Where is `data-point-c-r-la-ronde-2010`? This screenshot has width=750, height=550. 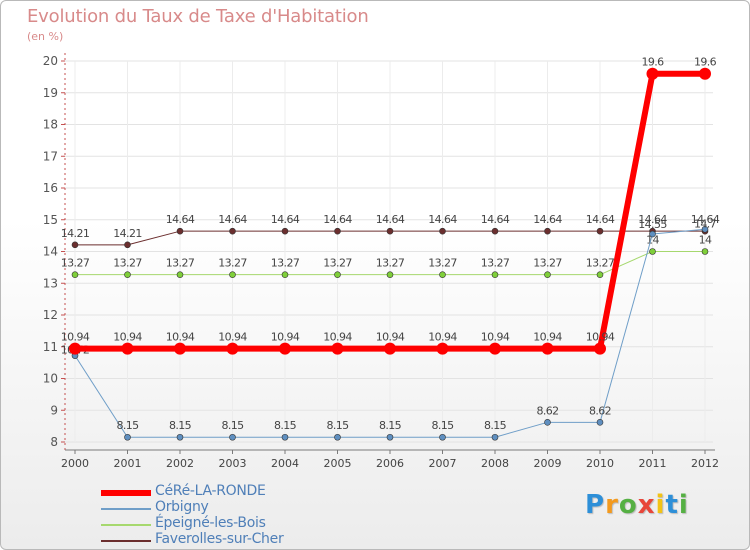
data-point-c-r-la-ronde-2010 is located at coordinates (600, 348).